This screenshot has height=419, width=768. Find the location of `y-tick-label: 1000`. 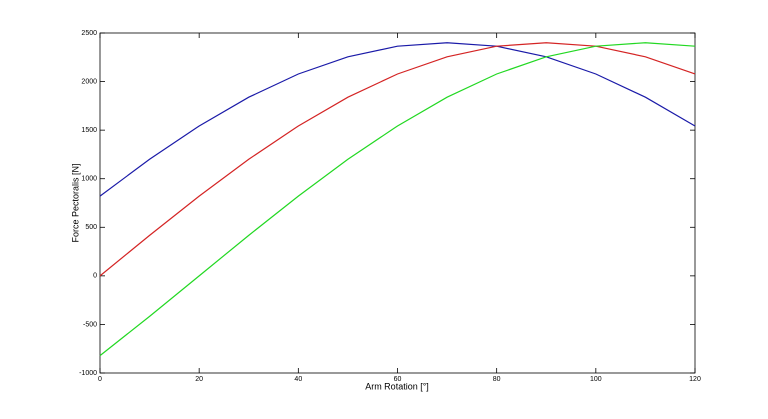

y-tick-label: 1000 is located at coordinates (89, 179).